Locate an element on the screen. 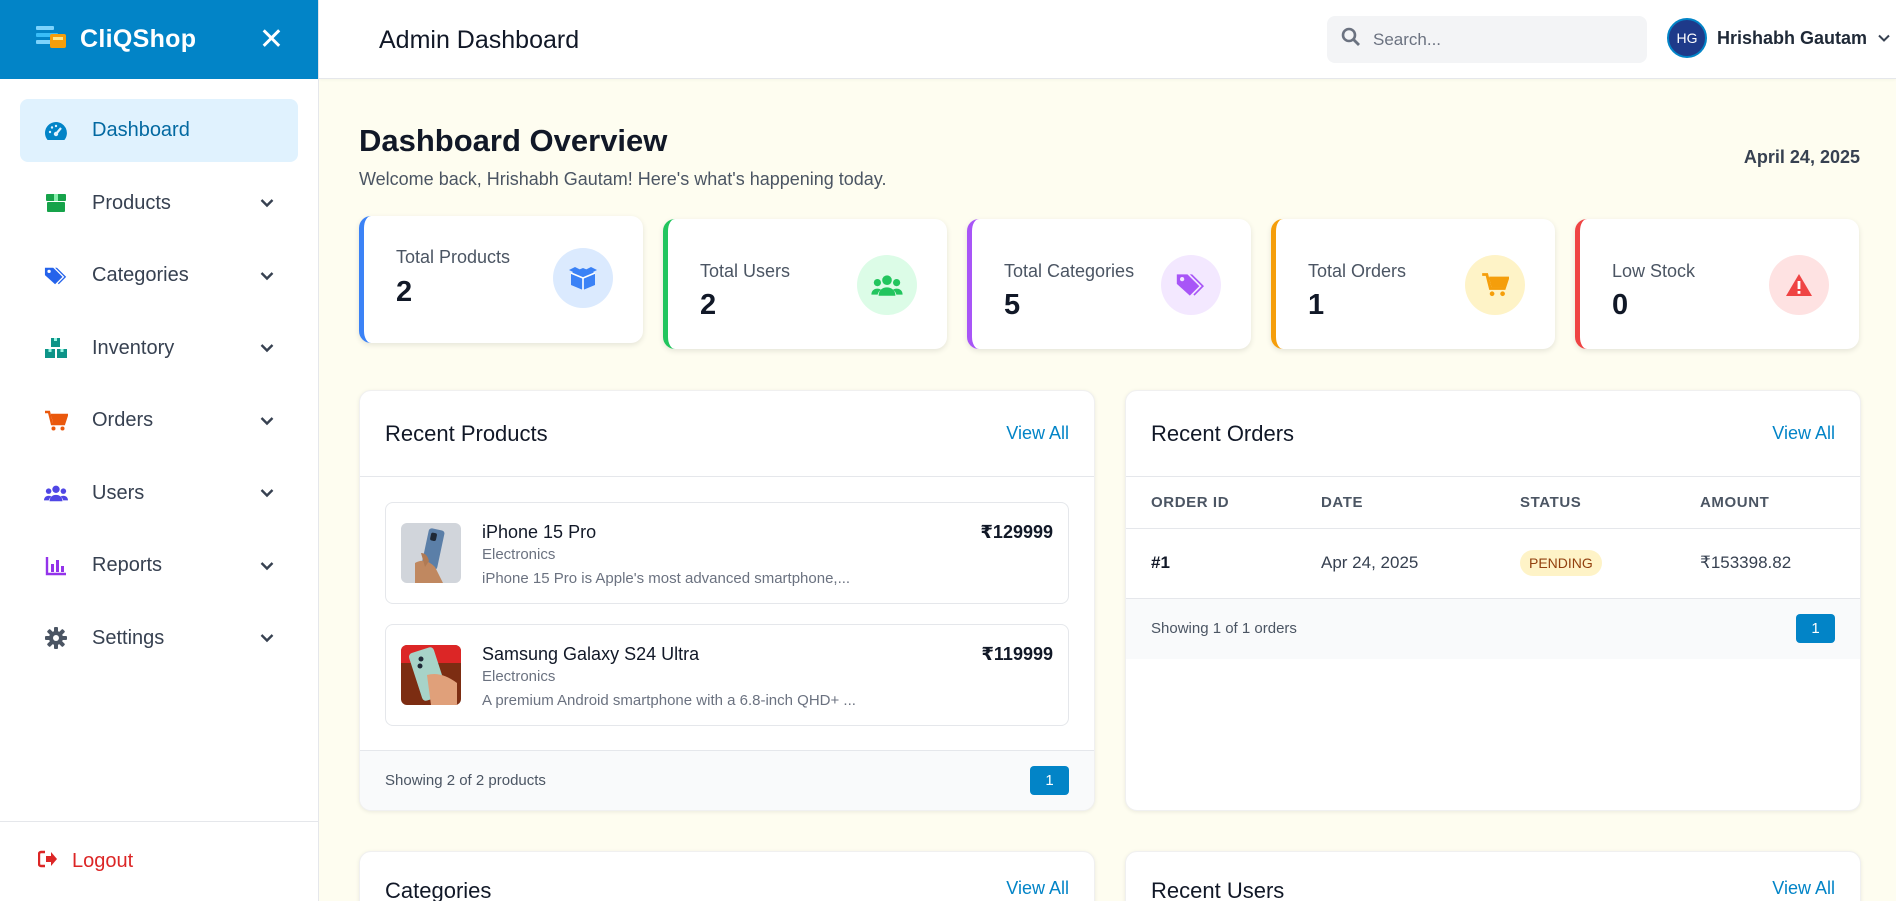 This screenshot has height=901, width=1896. stat-value: 1 is located at coordinates (1316, 305).